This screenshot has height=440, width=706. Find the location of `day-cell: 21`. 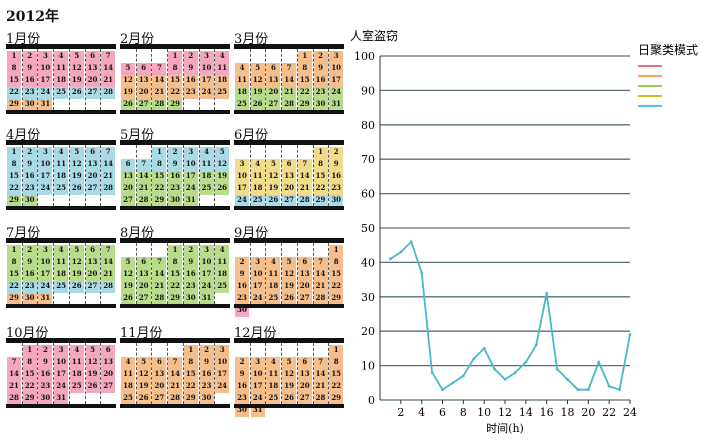

day-cell: 21 is located at coordinates (320, 387).